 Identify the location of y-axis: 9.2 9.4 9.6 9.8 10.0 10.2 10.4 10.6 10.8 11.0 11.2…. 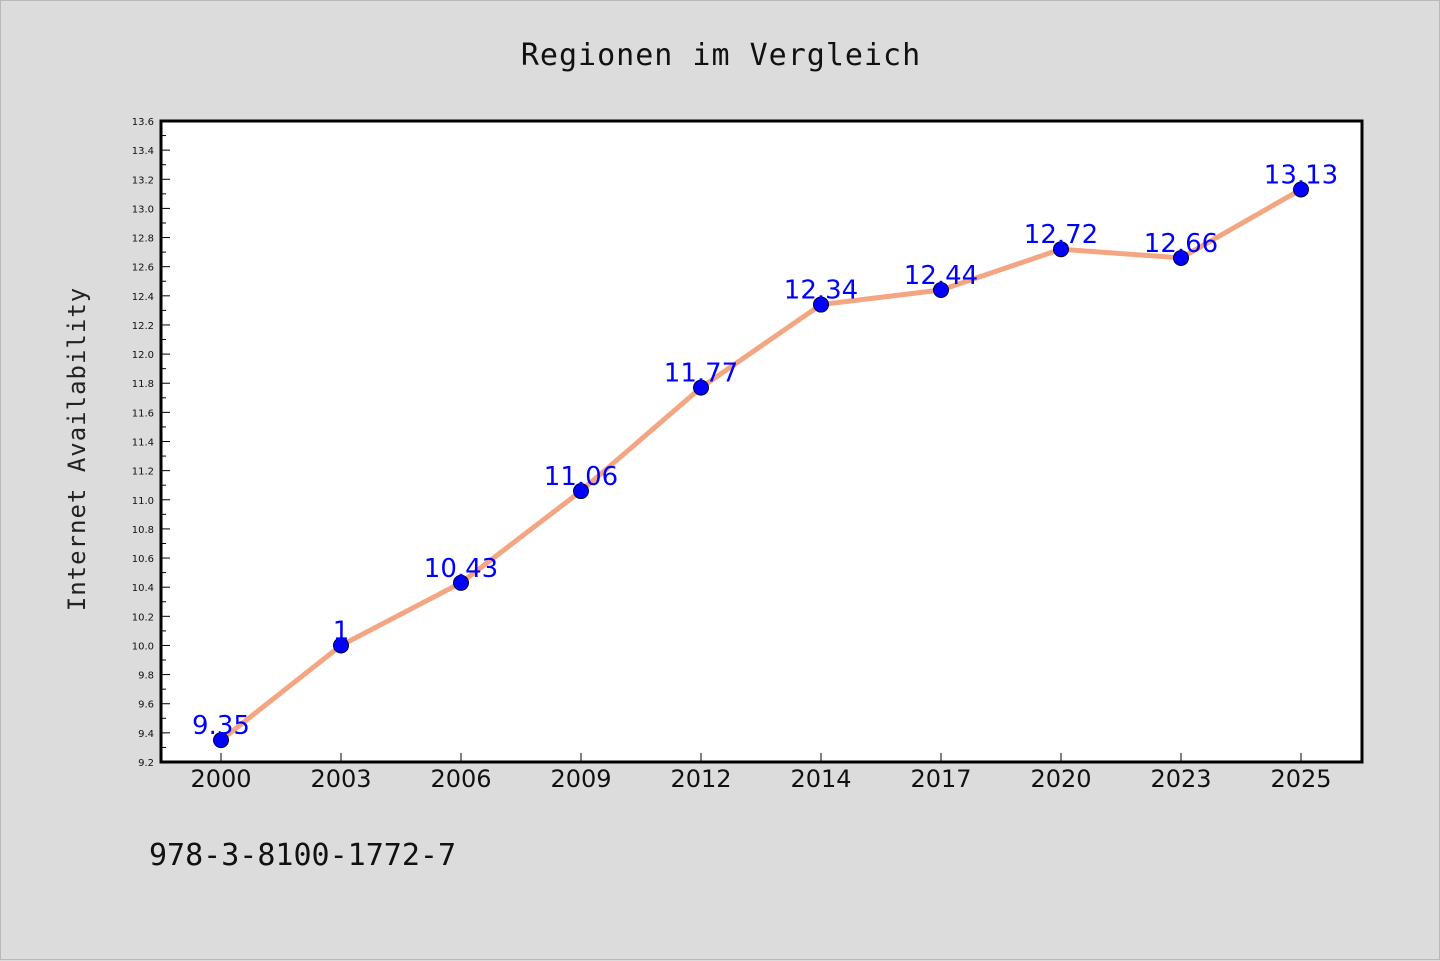
(151, 443).